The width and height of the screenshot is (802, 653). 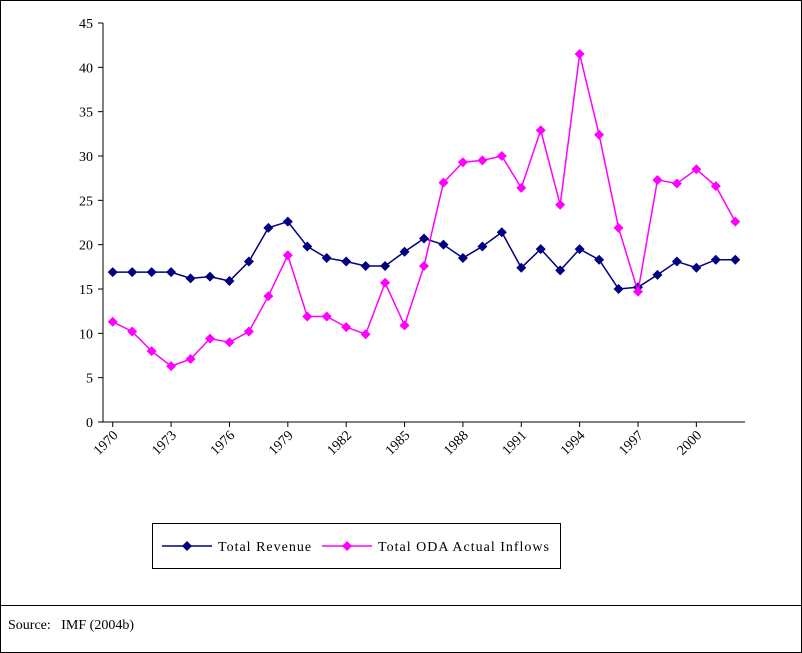 What do you see at coordinates (515, 443) in the screenshot?
I see `x-tick-label: 1991` at bounding box center [515, 443].